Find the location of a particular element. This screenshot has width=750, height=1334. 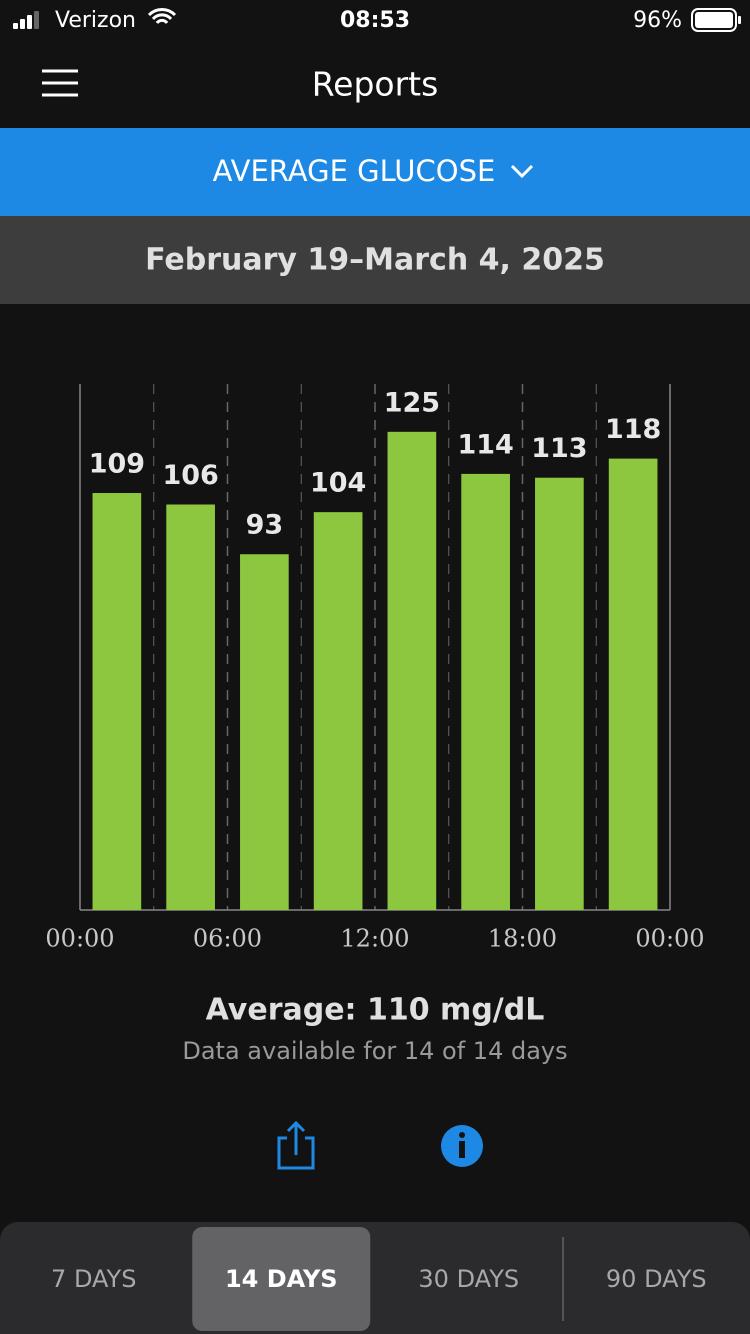

report-selector-label: AVERAGE GLUCOSE is located at coordinates (354, 171).